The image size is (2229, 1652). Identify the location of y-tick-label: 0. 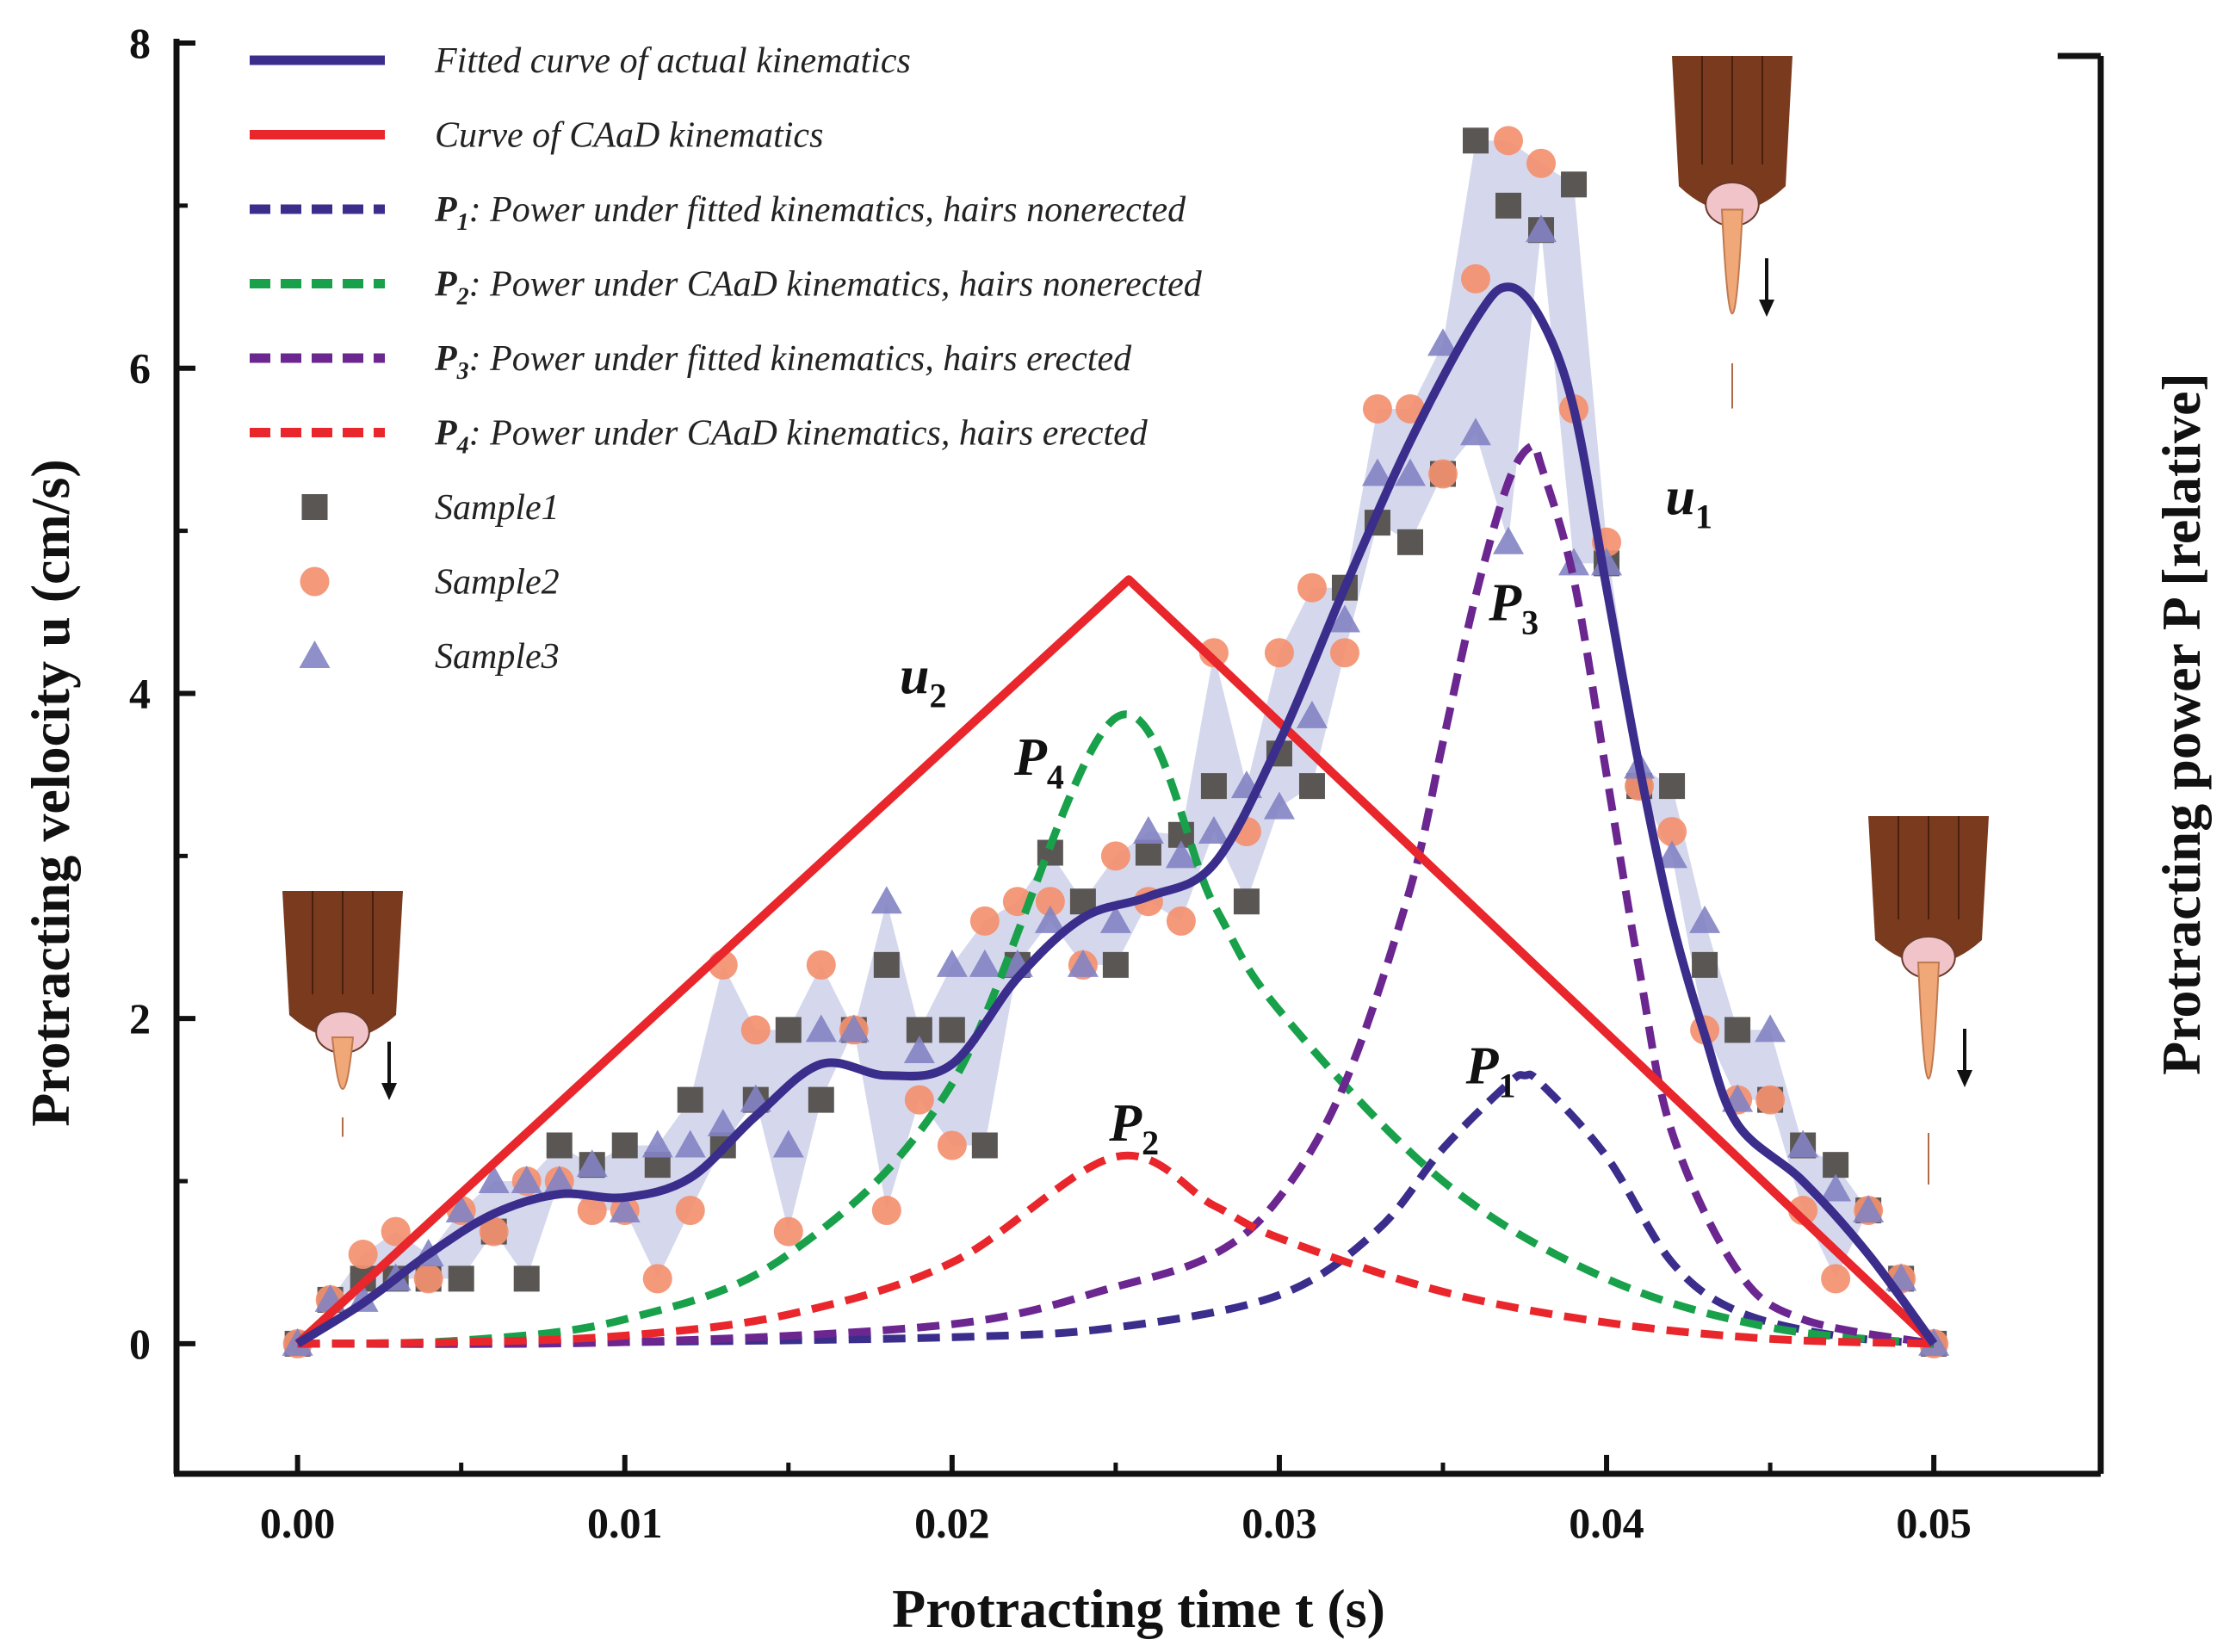
(140, 1344).